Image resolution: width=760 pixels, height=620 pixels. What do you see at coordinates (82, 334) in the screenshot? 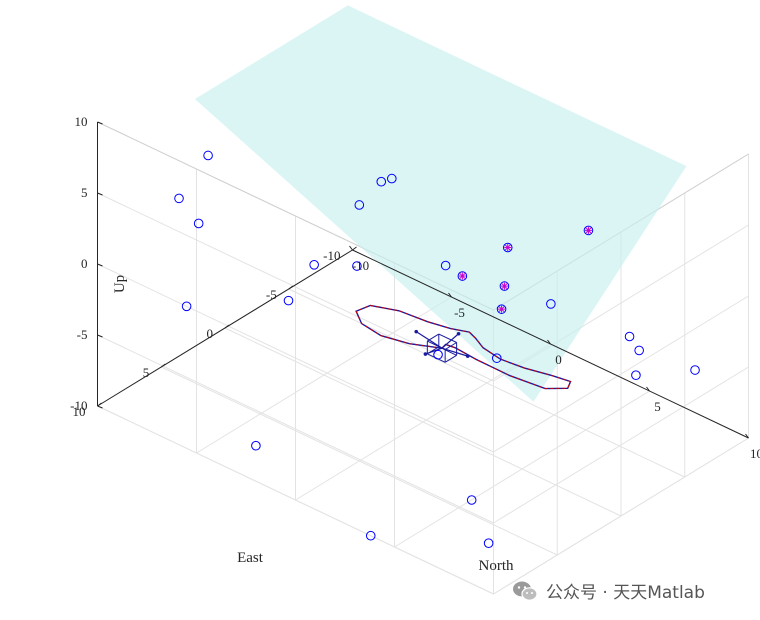
I see `z-tick-label: -5` at bounding box center [82, 334].